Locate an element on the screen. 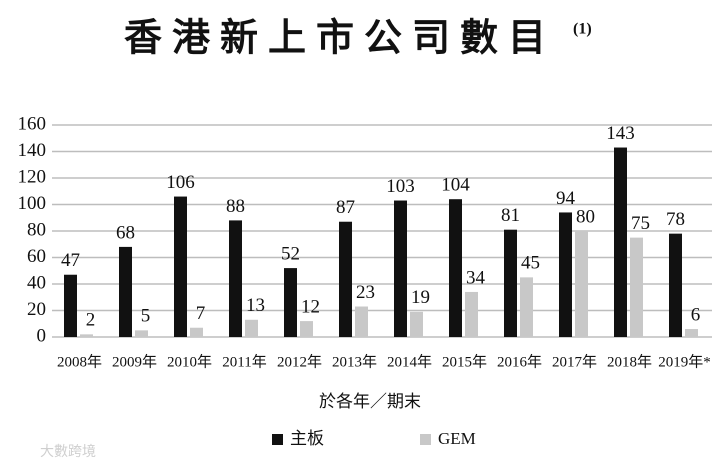  data-label: 47 is located at coordinates (70, 260).